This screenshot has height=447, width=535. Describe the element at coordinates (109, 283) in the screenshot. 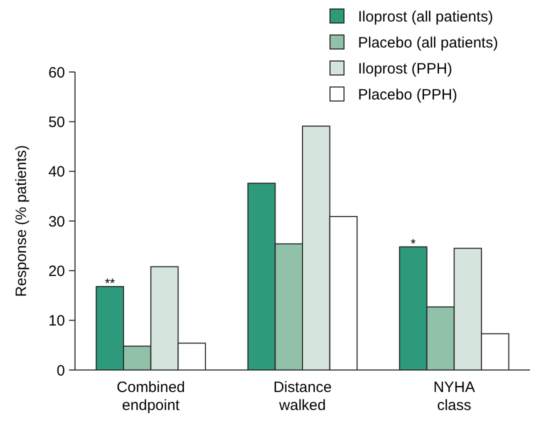

I see `annotation: **` at that location.